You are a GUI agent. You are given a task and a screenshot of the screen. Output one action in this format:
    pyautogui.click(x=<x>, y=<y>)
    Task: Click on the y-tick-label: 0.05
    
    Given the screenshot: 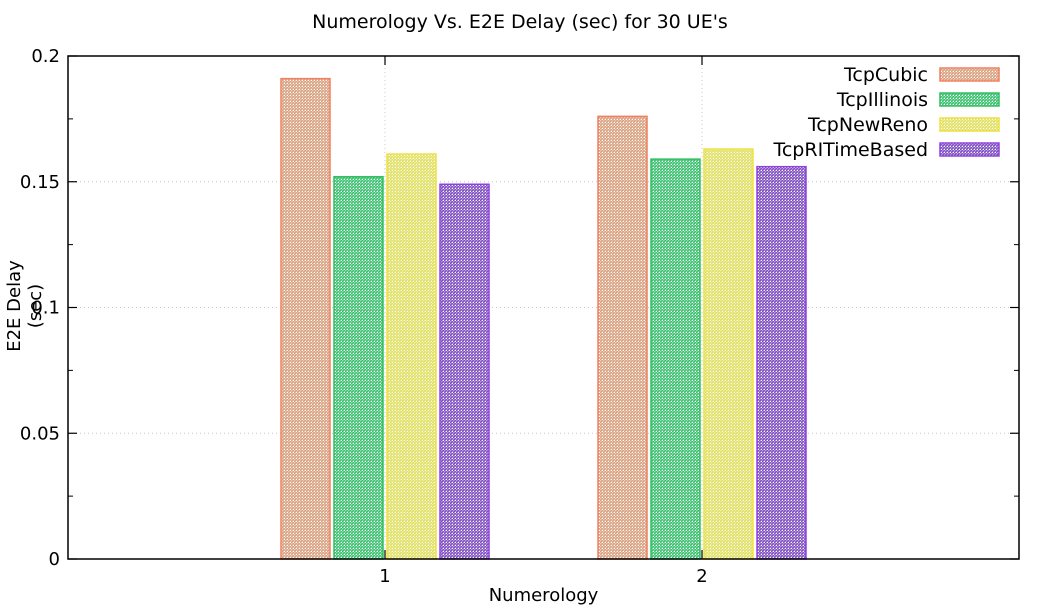 What is the action you would take?
    pyautogui.click(x=40, y=433)
    